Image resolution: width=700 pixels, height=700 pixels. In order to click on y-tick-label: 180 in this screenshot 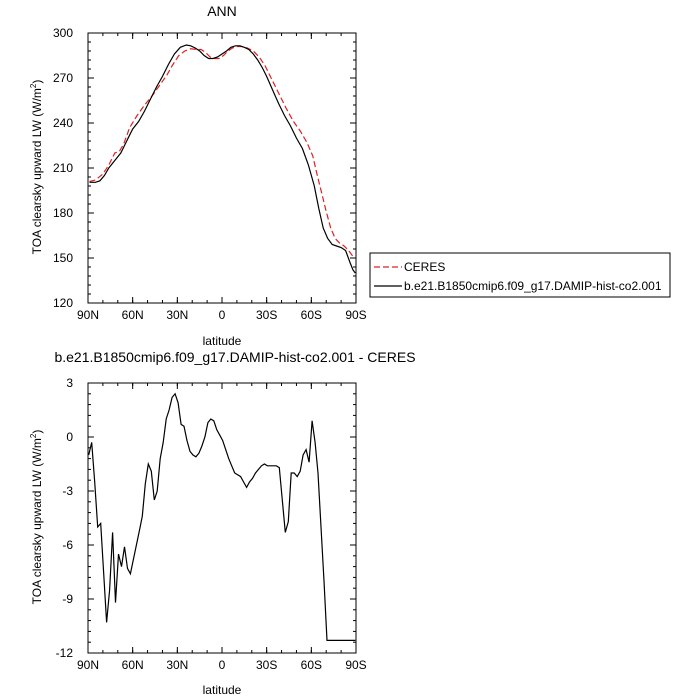, I will do `click(63, 213)`.